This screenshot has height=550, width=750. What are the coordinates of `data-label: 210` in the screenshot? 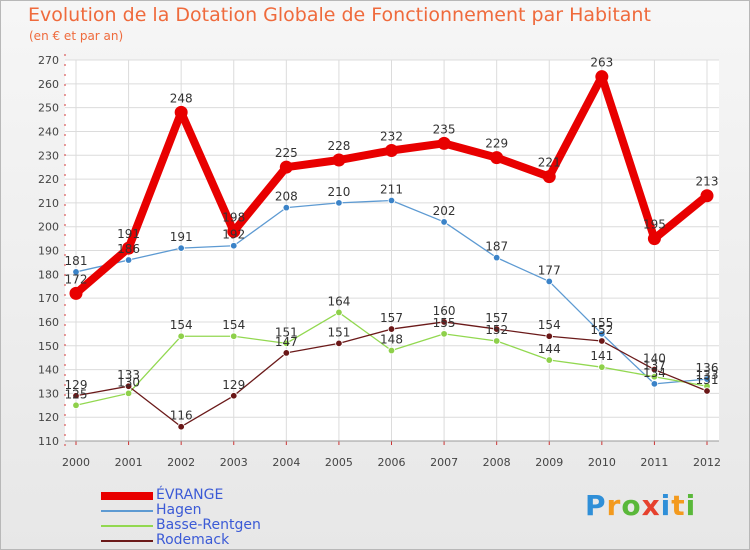 It's located at (338, 192).